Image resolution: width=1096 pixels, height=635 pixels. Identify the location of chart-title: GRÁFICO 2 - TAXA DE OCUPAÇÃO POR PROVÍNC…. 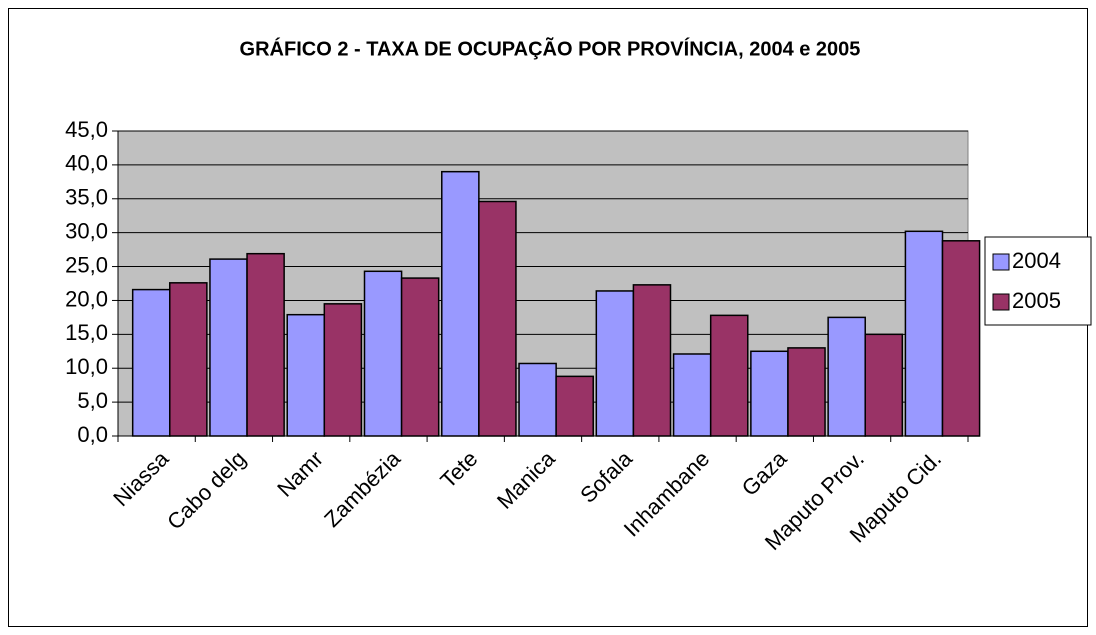
(550, 48).